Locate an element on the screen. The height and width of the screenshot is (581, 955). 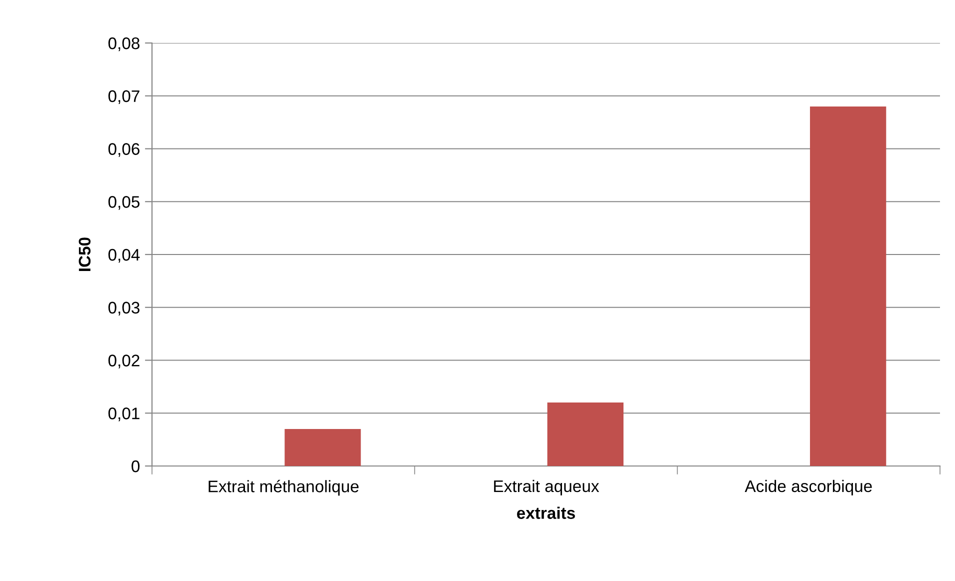
y-axis-title: IC50 is located at coordinates (84, 254).